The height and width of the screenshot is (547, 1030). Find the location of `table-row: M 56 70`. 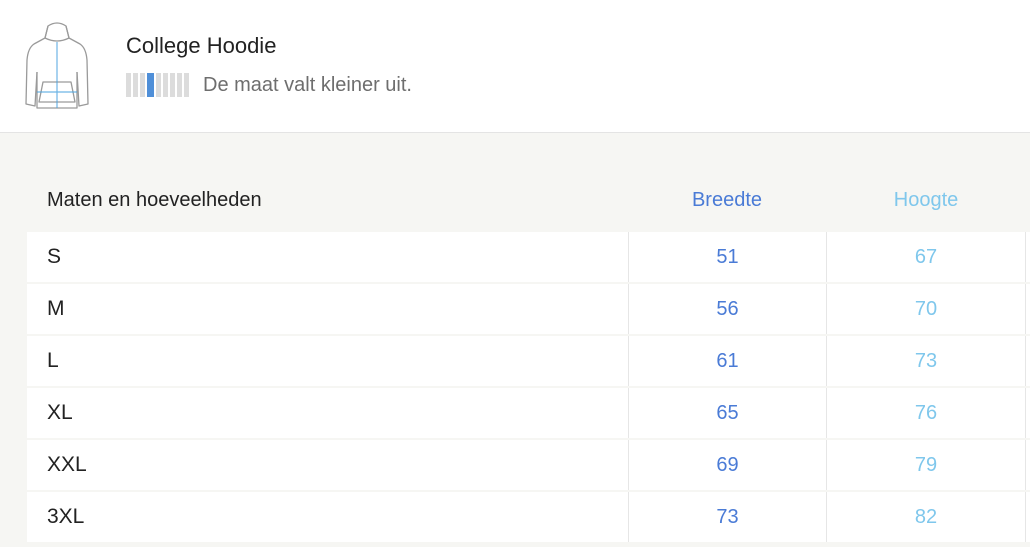

table-row: M 56 70 is located at coordinates (528, 309).